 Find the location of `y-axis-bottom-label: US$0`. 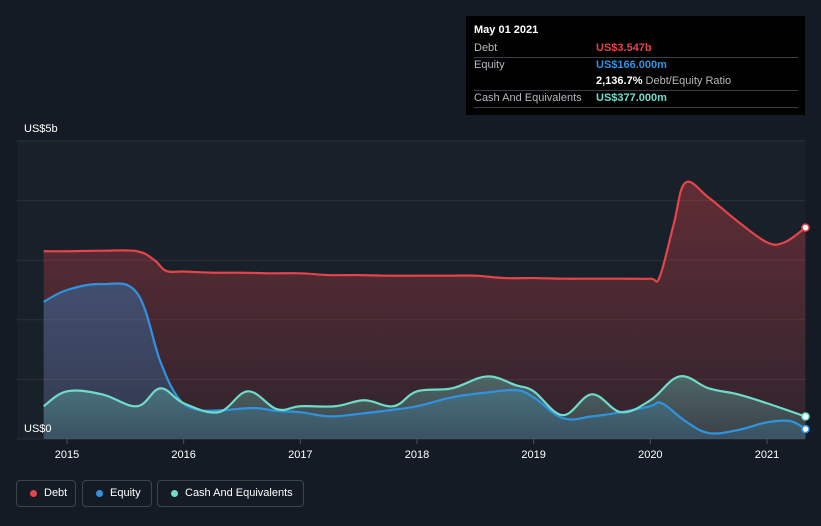

y-axis-bottom-label: US$0 is located at coordinates (38, 429).